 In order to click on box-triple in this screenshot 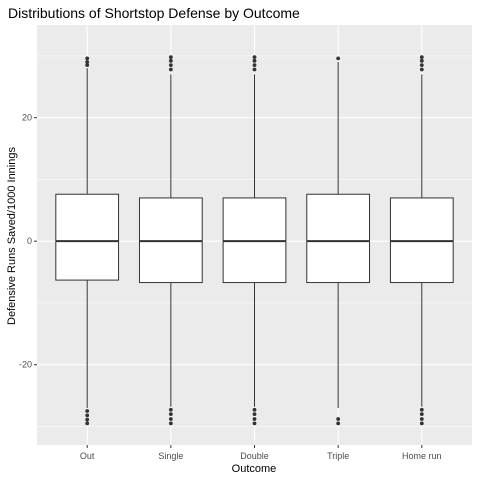, I will do `click(338, 241)`.